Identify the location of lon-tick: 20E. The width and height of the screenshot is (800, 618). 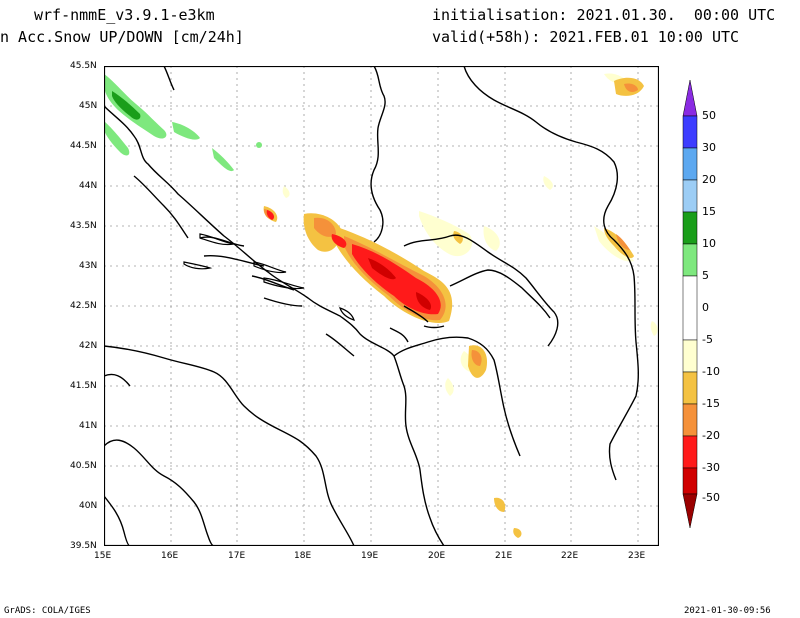
(437, 556).